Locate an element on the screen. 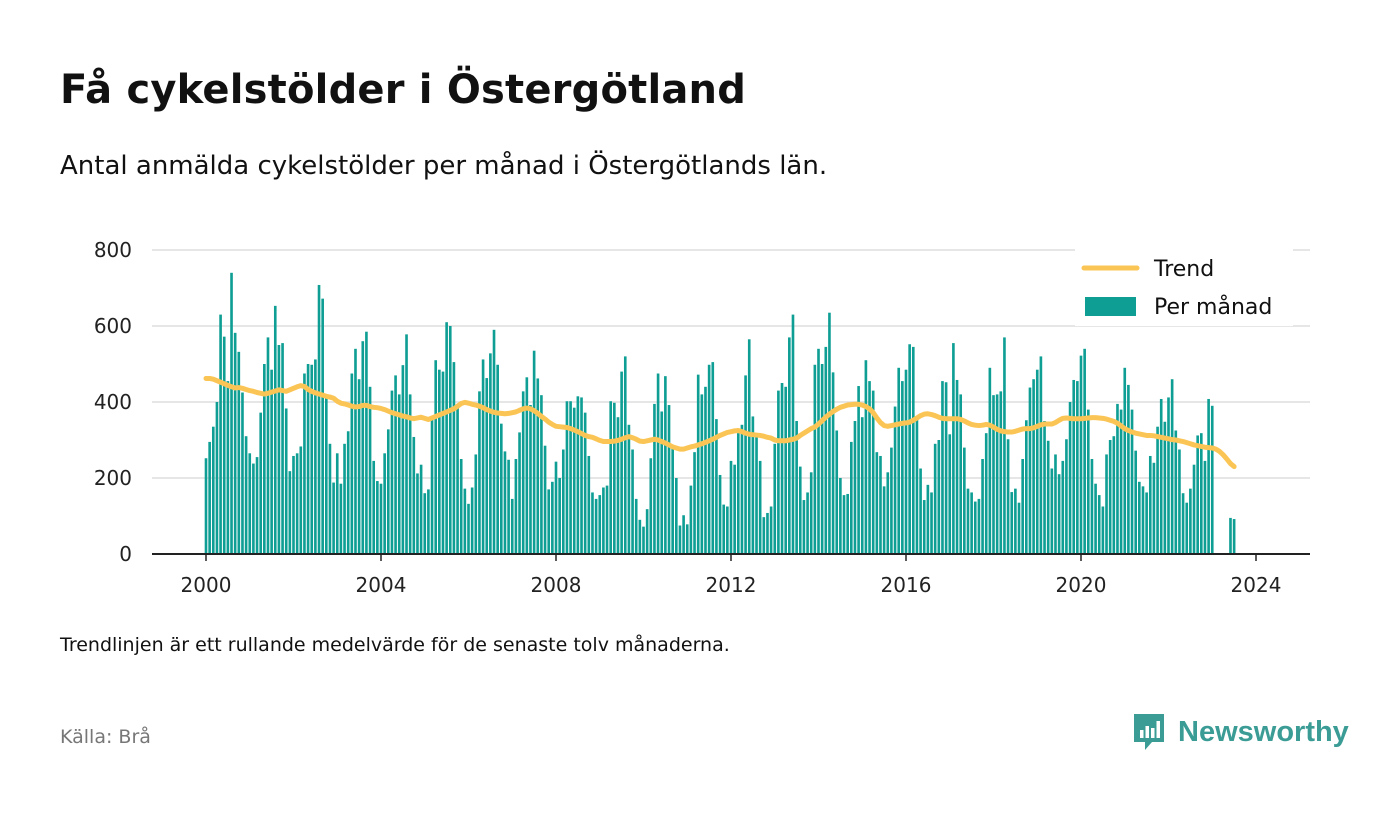  legend: Trend Per månad is located at coordinates (1184, 286).